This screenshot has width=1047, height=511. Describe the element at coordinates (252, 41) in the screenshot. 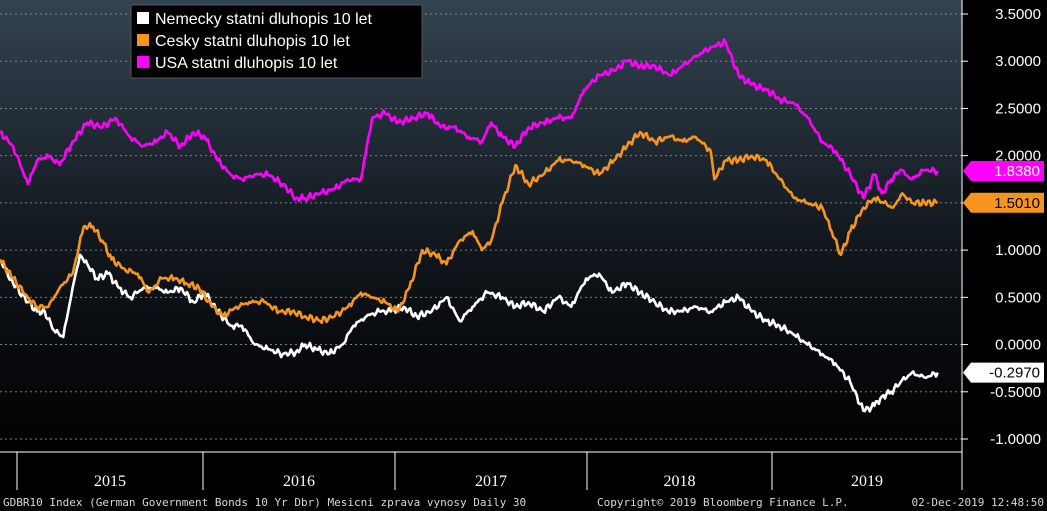

I see `legend-label-czech: Cesky statni dluhopis 10 let` at that location.